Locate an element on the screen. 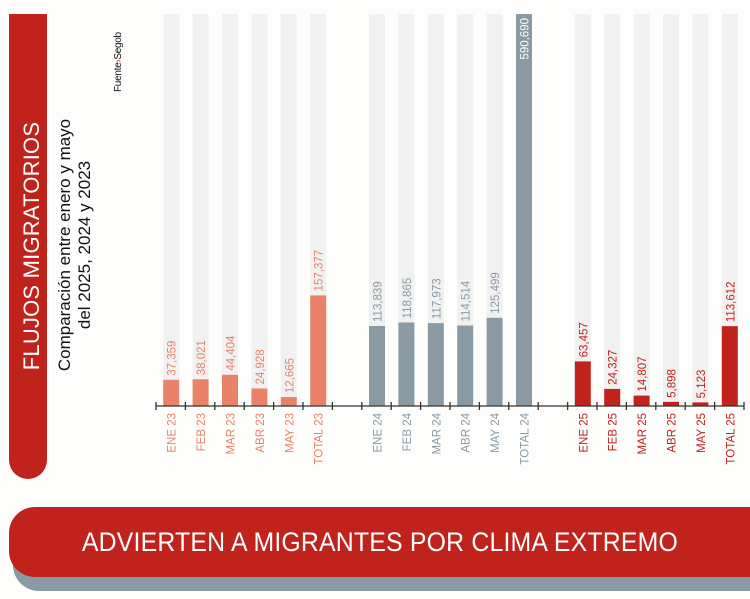  value-label: 114,514 is located at coordinates (467, 300).